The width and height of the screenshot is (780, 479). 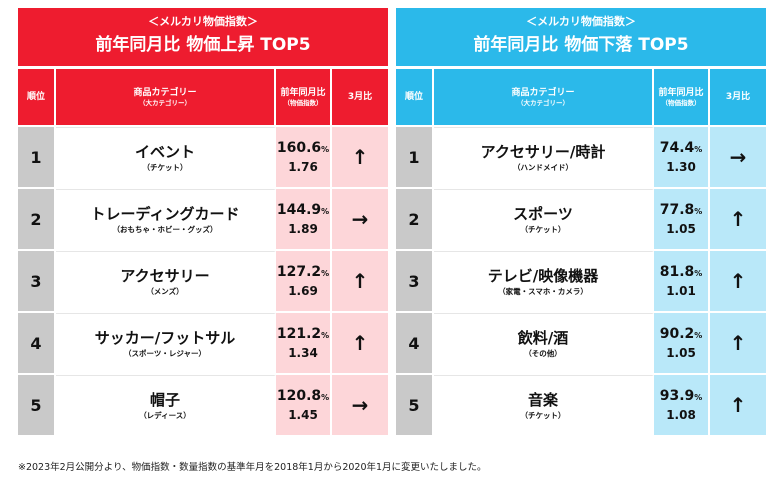 I want to click on category-parent: （家電・スマホ・カメラ）, so click(x=543, y=291).